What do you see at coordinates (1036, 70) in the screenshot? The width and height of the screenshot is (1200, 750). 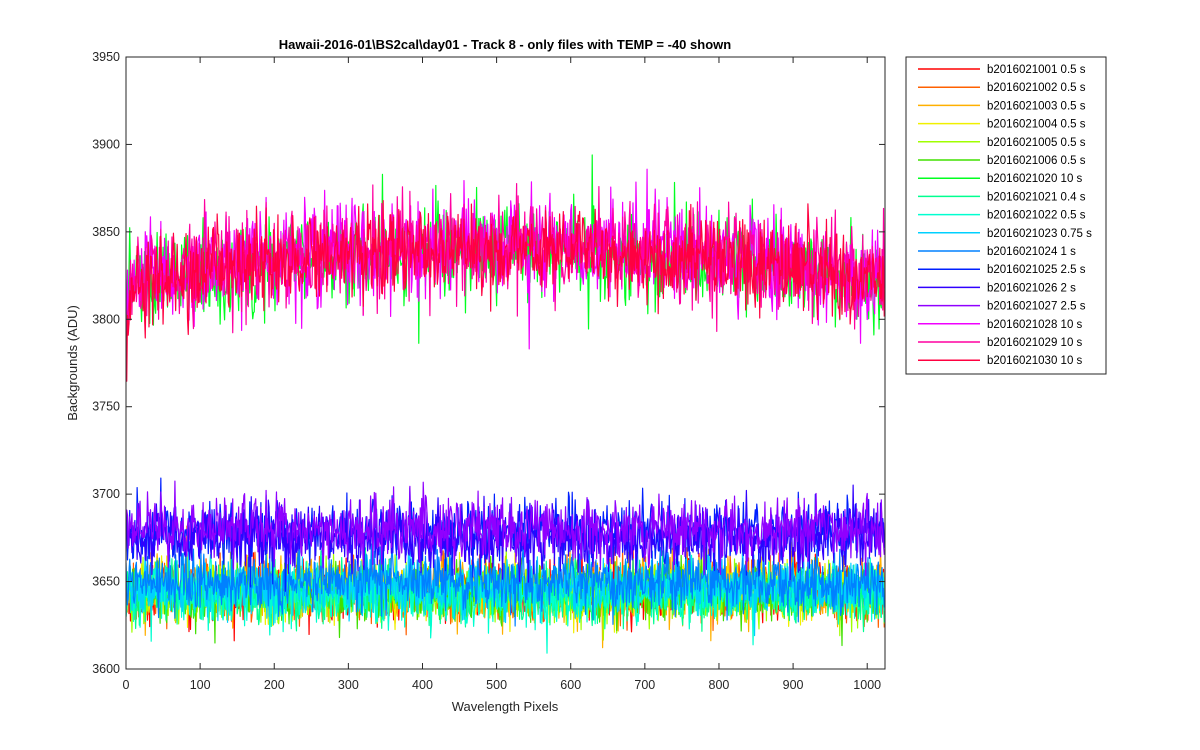 I see `legend-entry: b2016021001 0.5 s` at bounding box center [1036, 70].